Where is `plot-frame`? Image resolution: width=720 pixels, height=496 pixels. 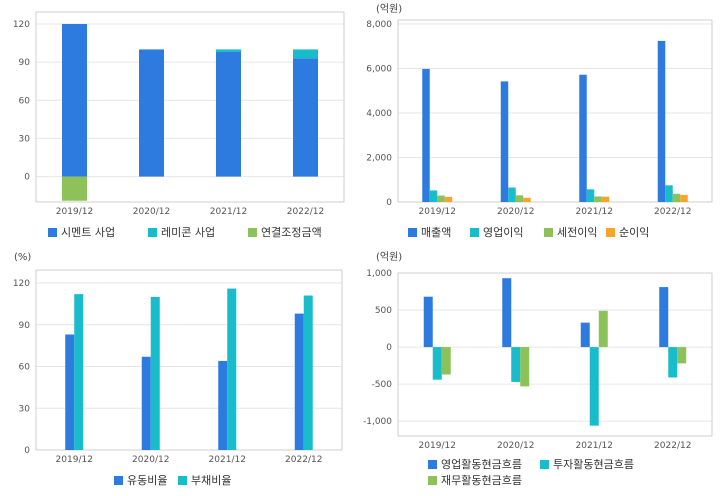
plot-frame is located at coordinates (555, 354).